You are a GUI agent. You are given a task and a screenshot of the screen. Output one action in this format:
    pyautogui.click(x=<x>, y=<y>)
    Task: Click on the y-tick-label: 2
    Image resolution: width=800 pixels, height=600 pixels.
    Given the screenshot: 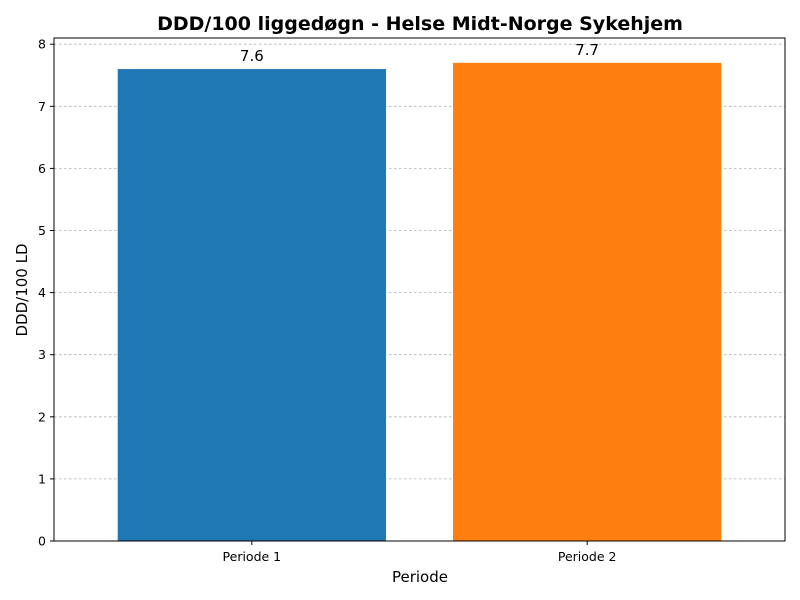 What is the action you would take?
    pyautogui.click(x=42, y=416)
    